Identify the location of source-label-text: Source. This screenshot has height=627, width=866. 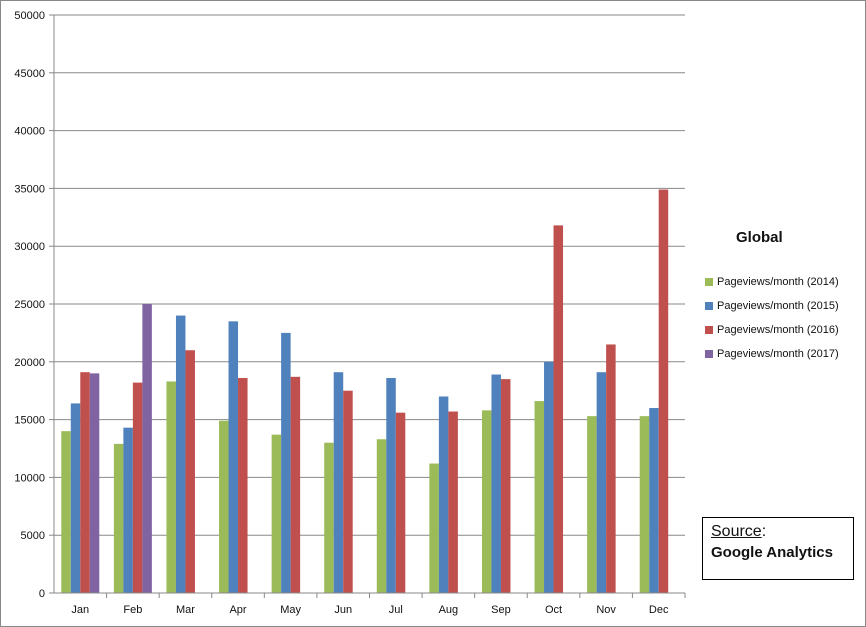
(736, 531).